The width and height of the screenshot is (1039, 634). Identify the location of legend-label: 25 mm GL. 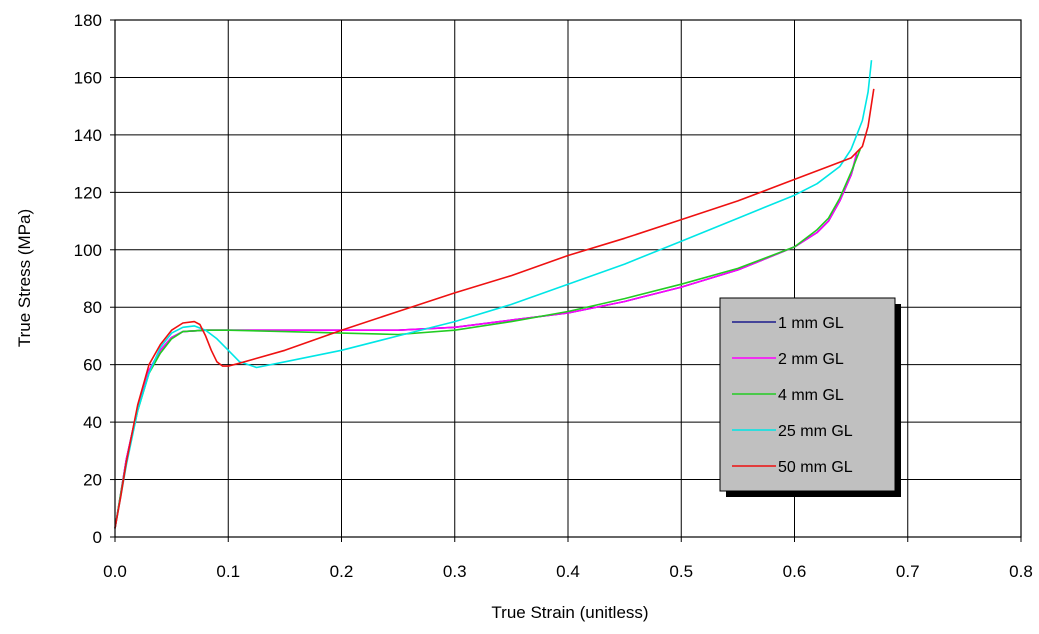
(815, 431).